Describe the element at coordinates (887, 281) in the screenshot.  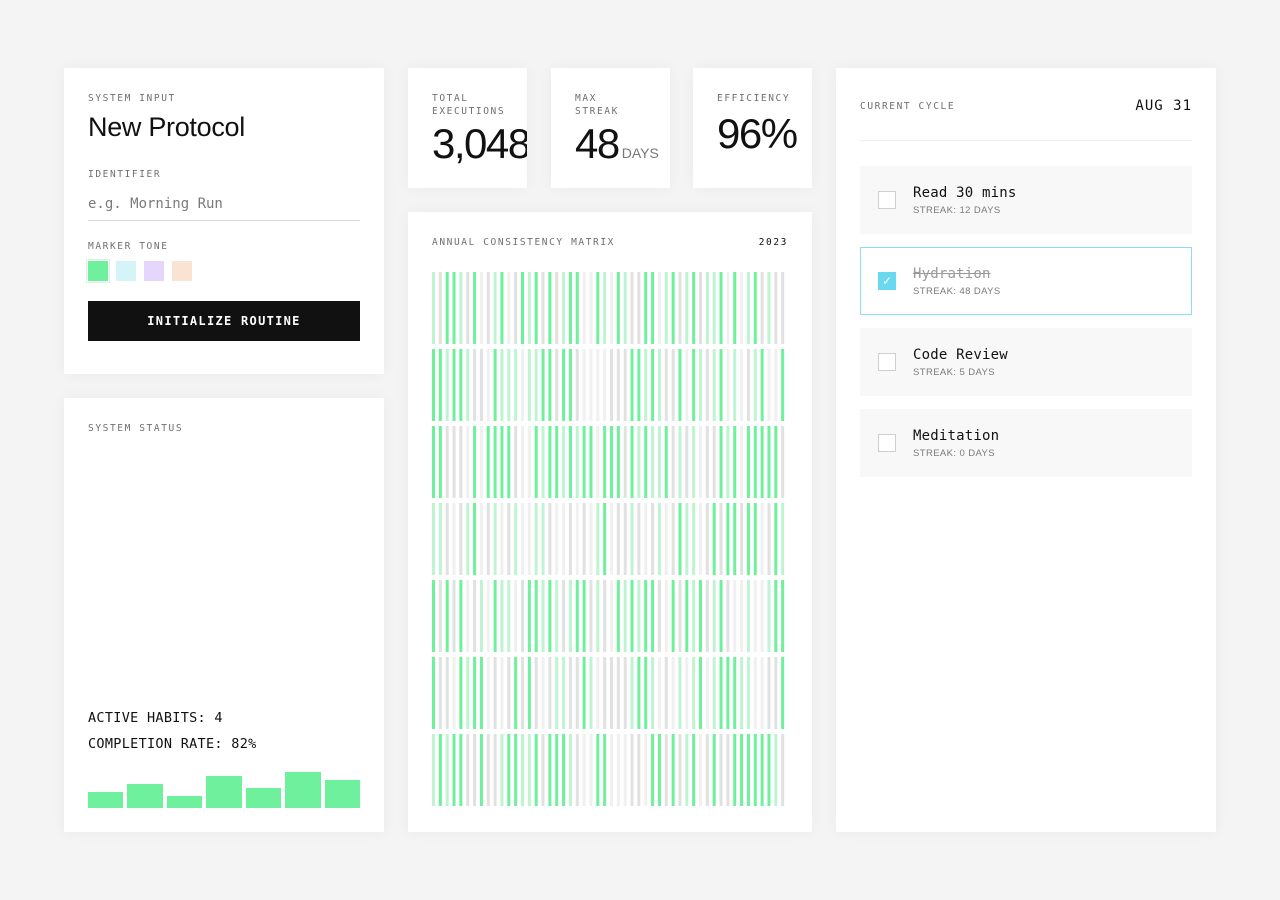
I see `habit-checkbox: ✓` at that location.